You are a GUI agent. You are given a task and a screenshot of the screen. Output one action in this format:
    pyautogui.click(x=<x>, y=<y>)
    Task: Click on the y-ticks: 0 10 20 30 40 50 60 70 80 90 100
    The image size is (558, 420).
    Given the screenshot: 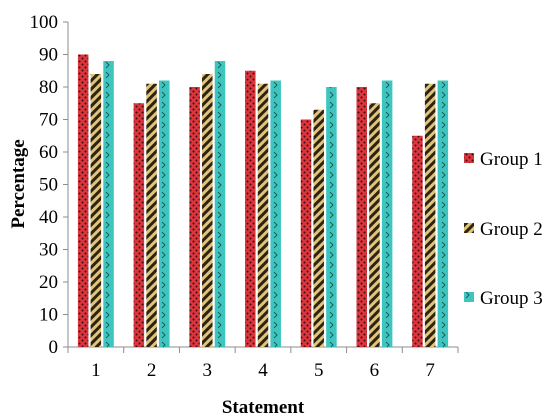 What is the action you would take?
    pyautogui.click(x=49, y=185)
    